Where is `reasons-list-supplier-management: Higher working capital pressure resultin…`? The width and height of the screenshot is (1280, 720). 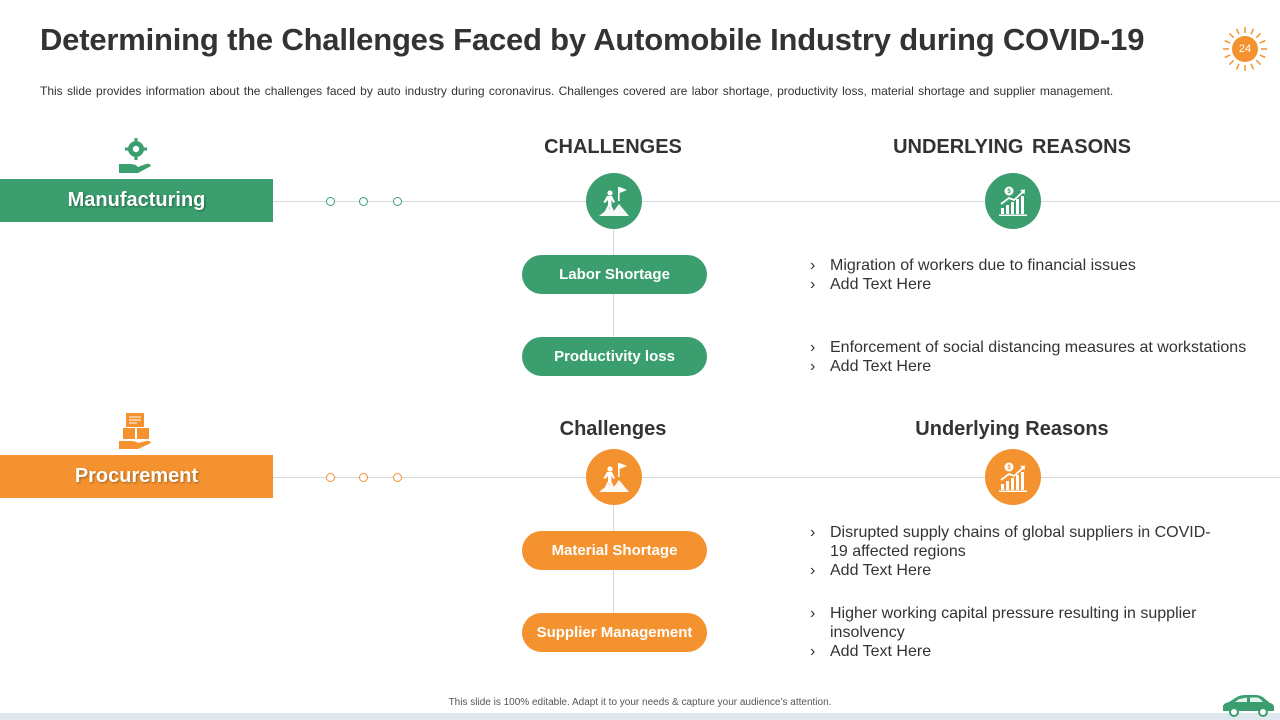
reasons-list-supplier-management: Higher working capital pressure resultin… is located at coordinates (1015, 632).